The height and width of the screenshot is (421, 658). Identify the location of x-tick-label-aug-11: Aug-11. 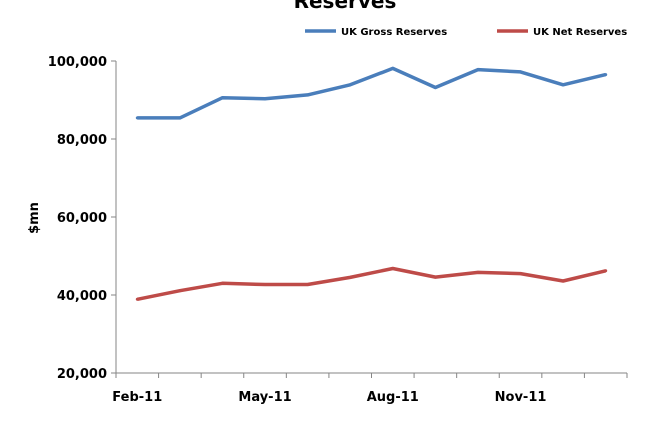
(393, 397).